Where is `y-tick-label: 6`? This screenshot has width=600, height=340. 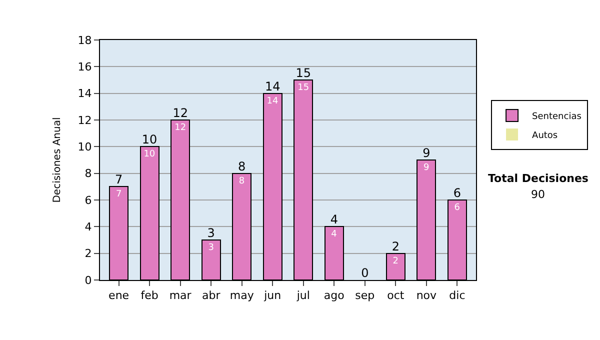 y-tick-label: 6 is located at coordinates (88, 200).